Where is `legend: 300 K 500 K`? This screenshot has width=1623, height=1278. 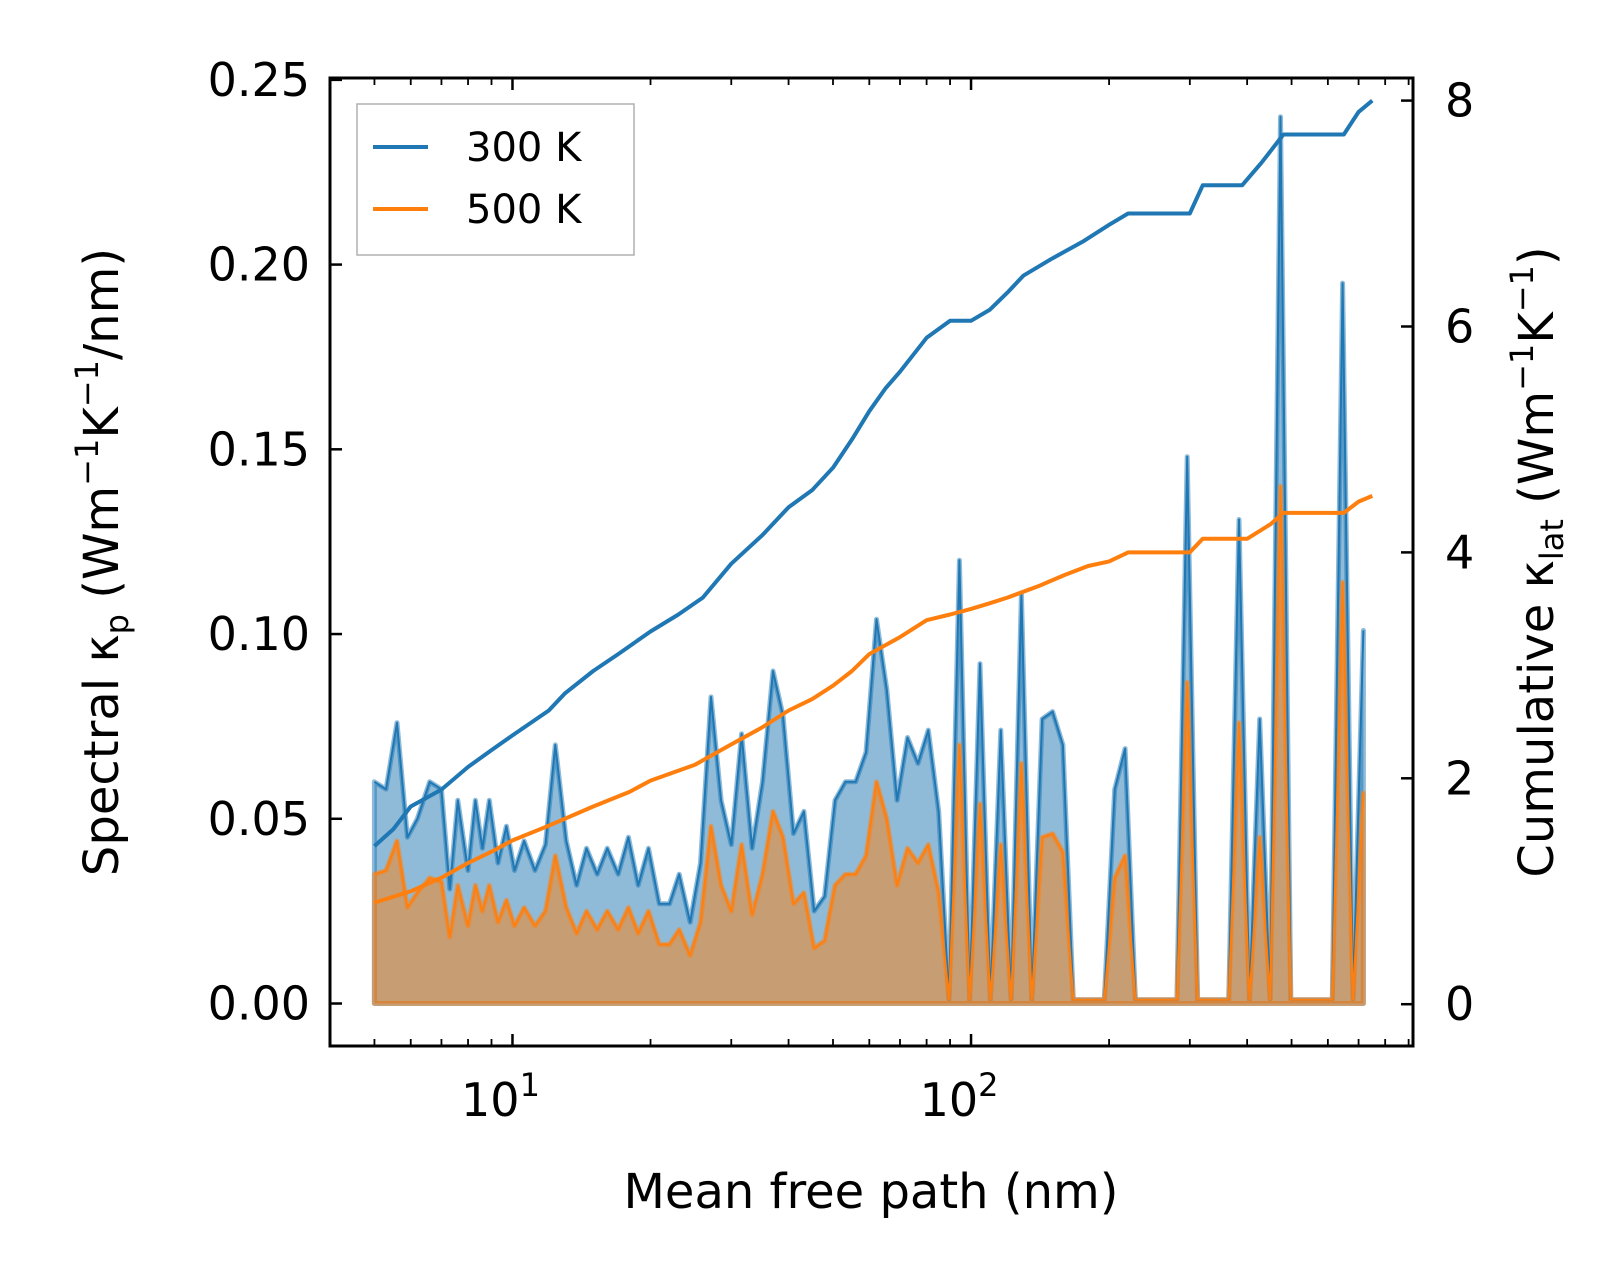 legend: 300 K 500 K is located at coordinates (495, 179).